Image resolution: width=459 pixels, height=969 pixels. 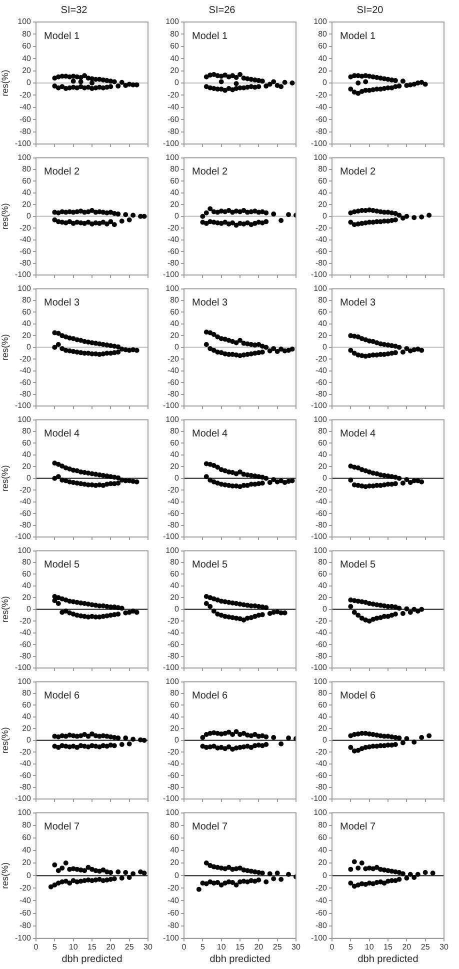 What do you see at coordinates (358, 827) in the screenshot?
I see `annotation: Model 7` at bounding box center [358, 827].